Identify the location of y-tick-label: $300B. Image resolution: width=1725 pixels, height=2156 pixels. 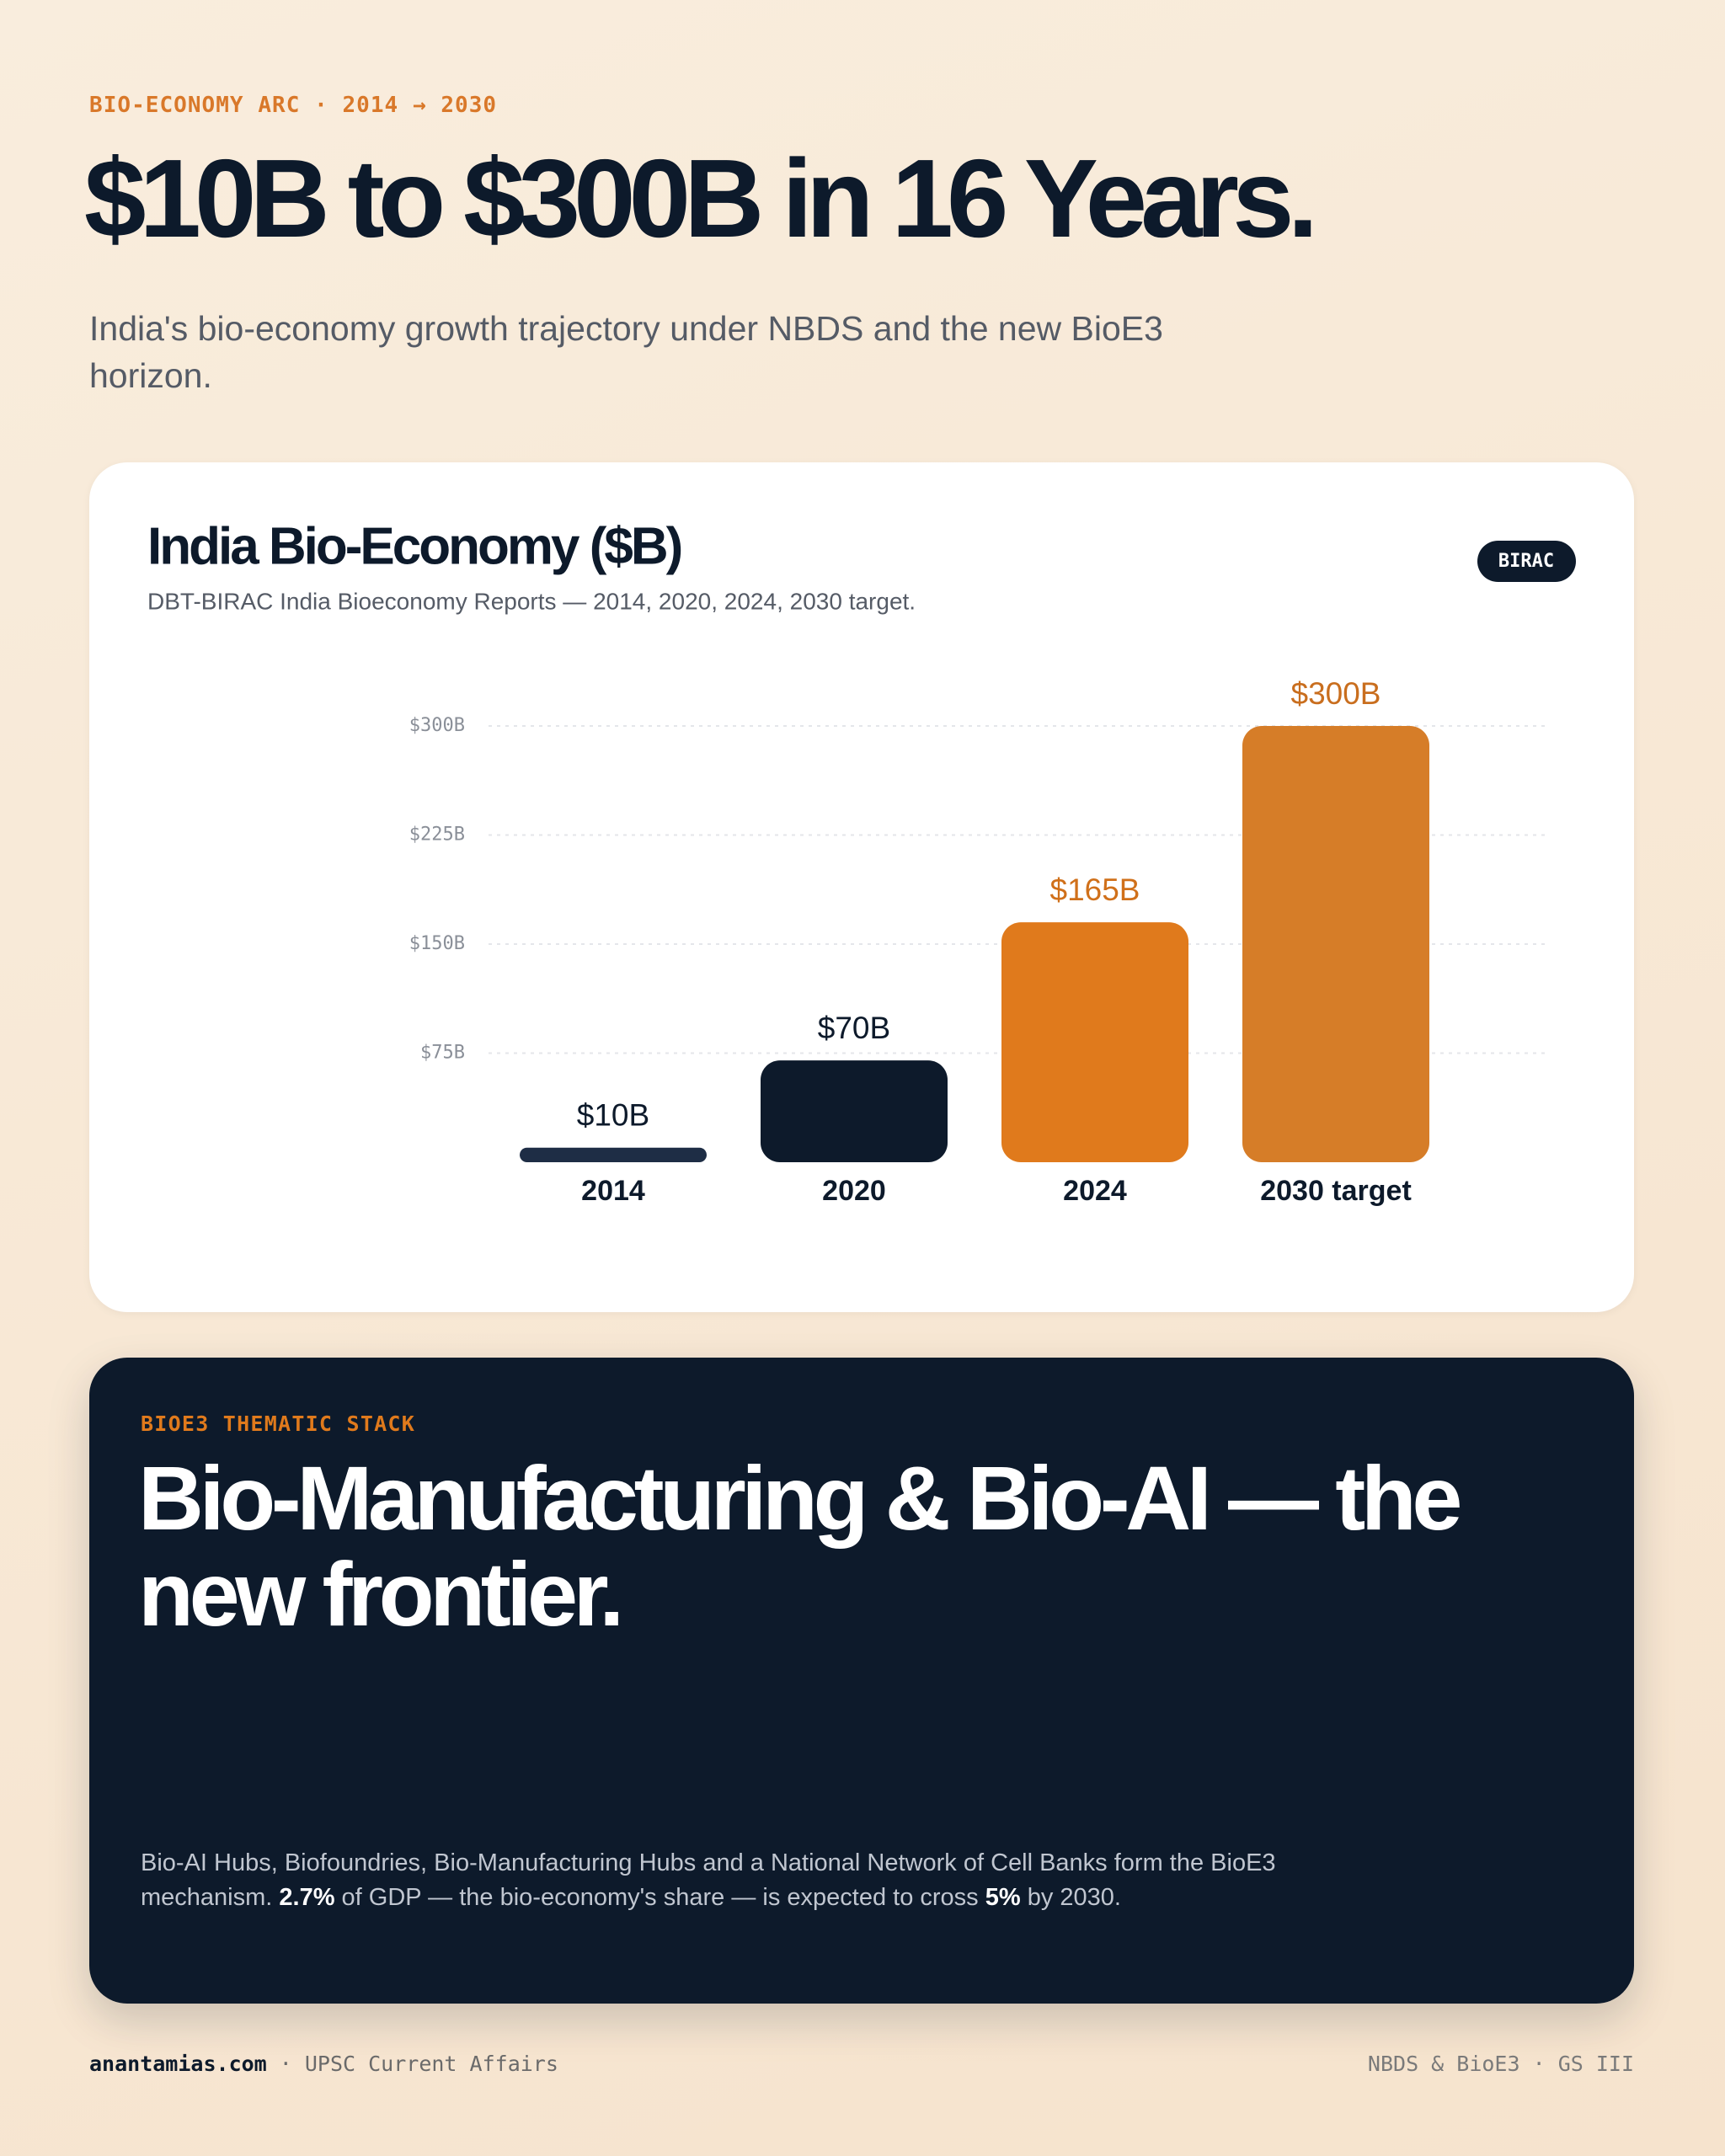
(437, 725).